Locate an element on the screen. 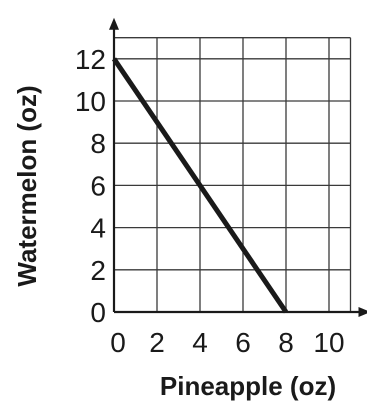 This screenshot has height=404, width=367. y-tick-label: 10 is located at coordinates (90, 101).